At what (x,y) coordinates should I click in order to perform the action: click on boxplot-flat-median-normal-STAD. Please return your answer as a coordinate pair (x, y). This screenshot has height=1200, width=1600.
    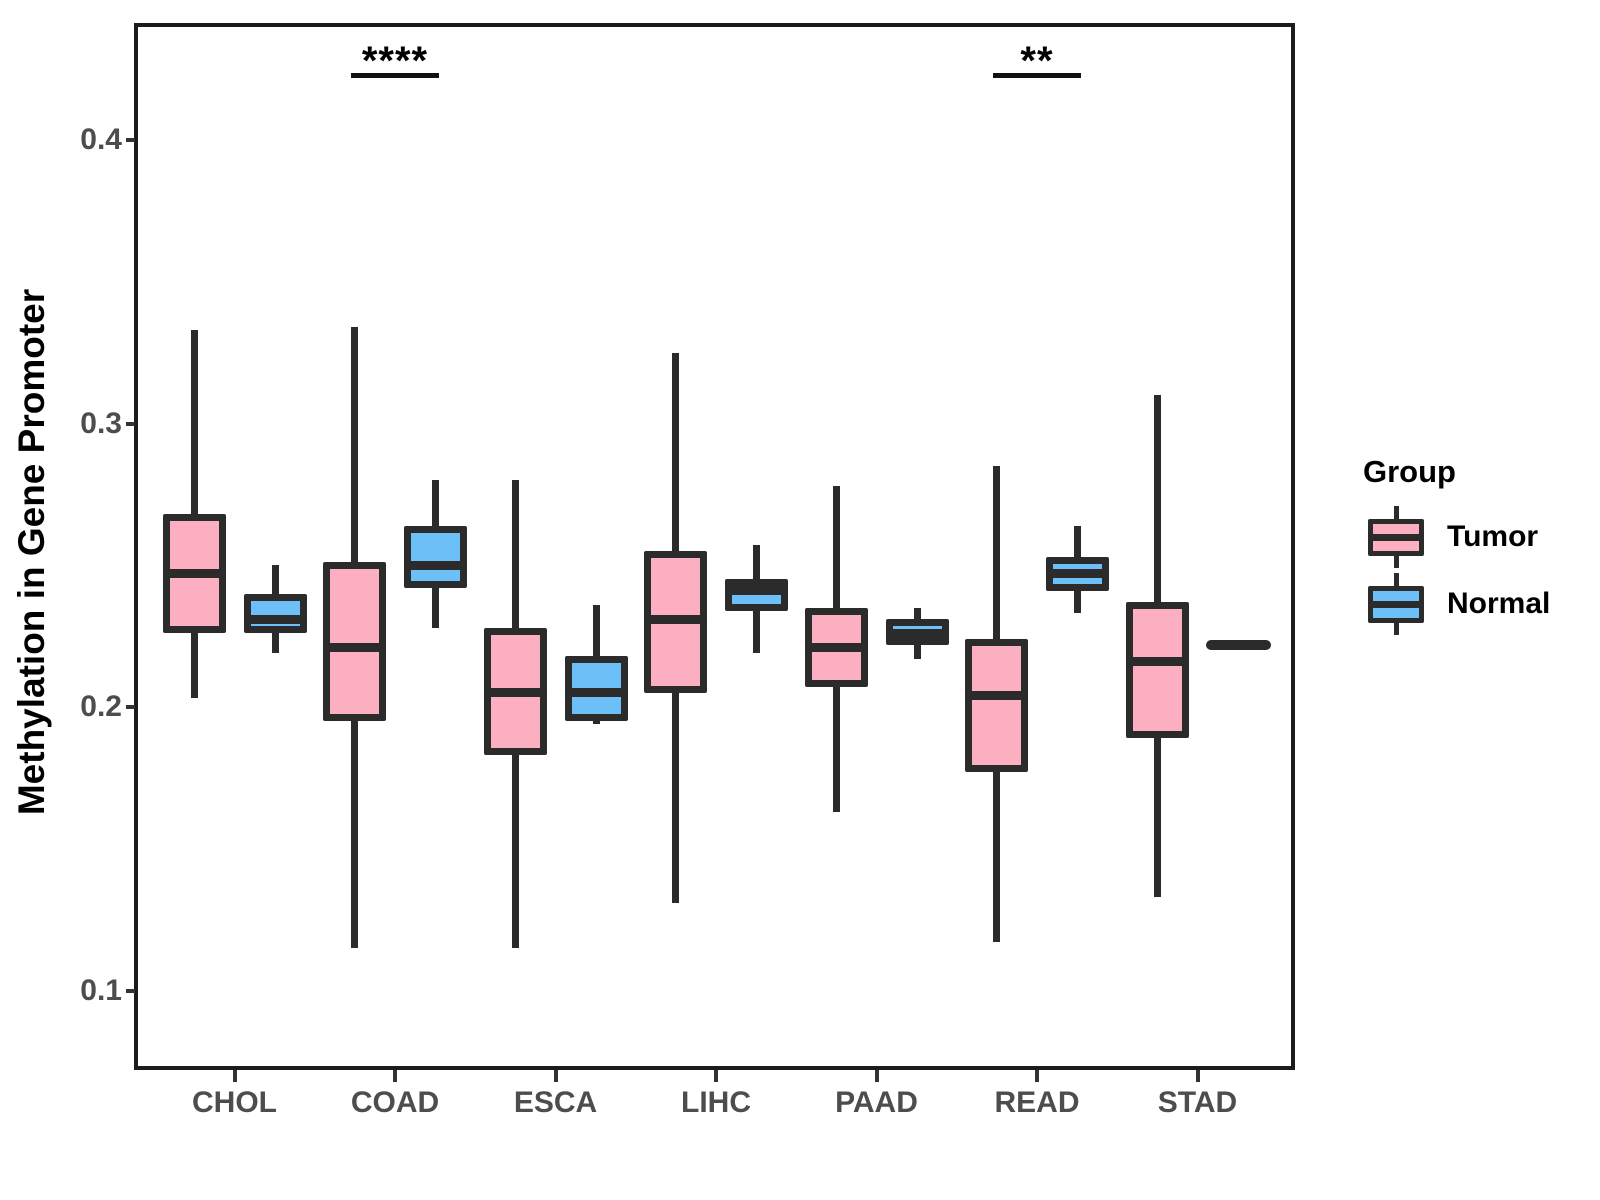
    Looking at the image, I should click on (1238, 644).